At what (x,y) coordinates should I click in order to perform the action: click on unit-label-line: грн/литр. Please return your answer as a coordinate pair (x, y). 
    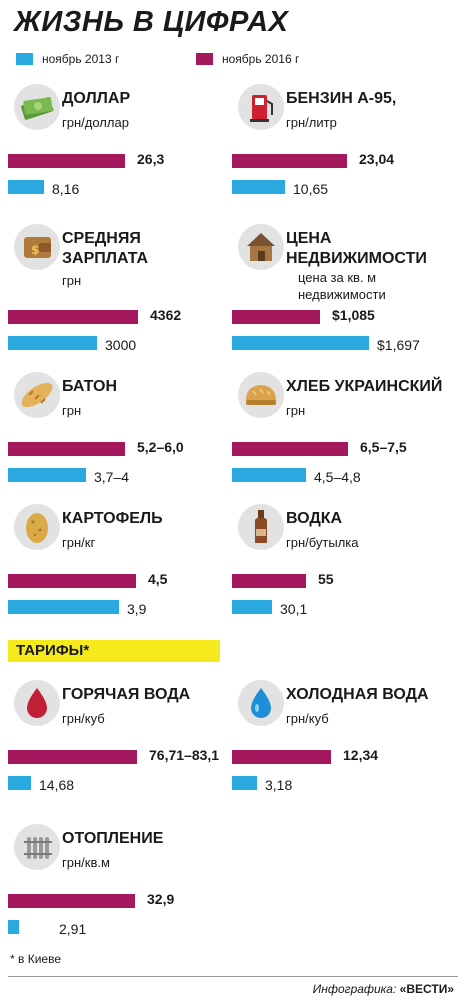
    Looking at the image, I should click on (311, 122).